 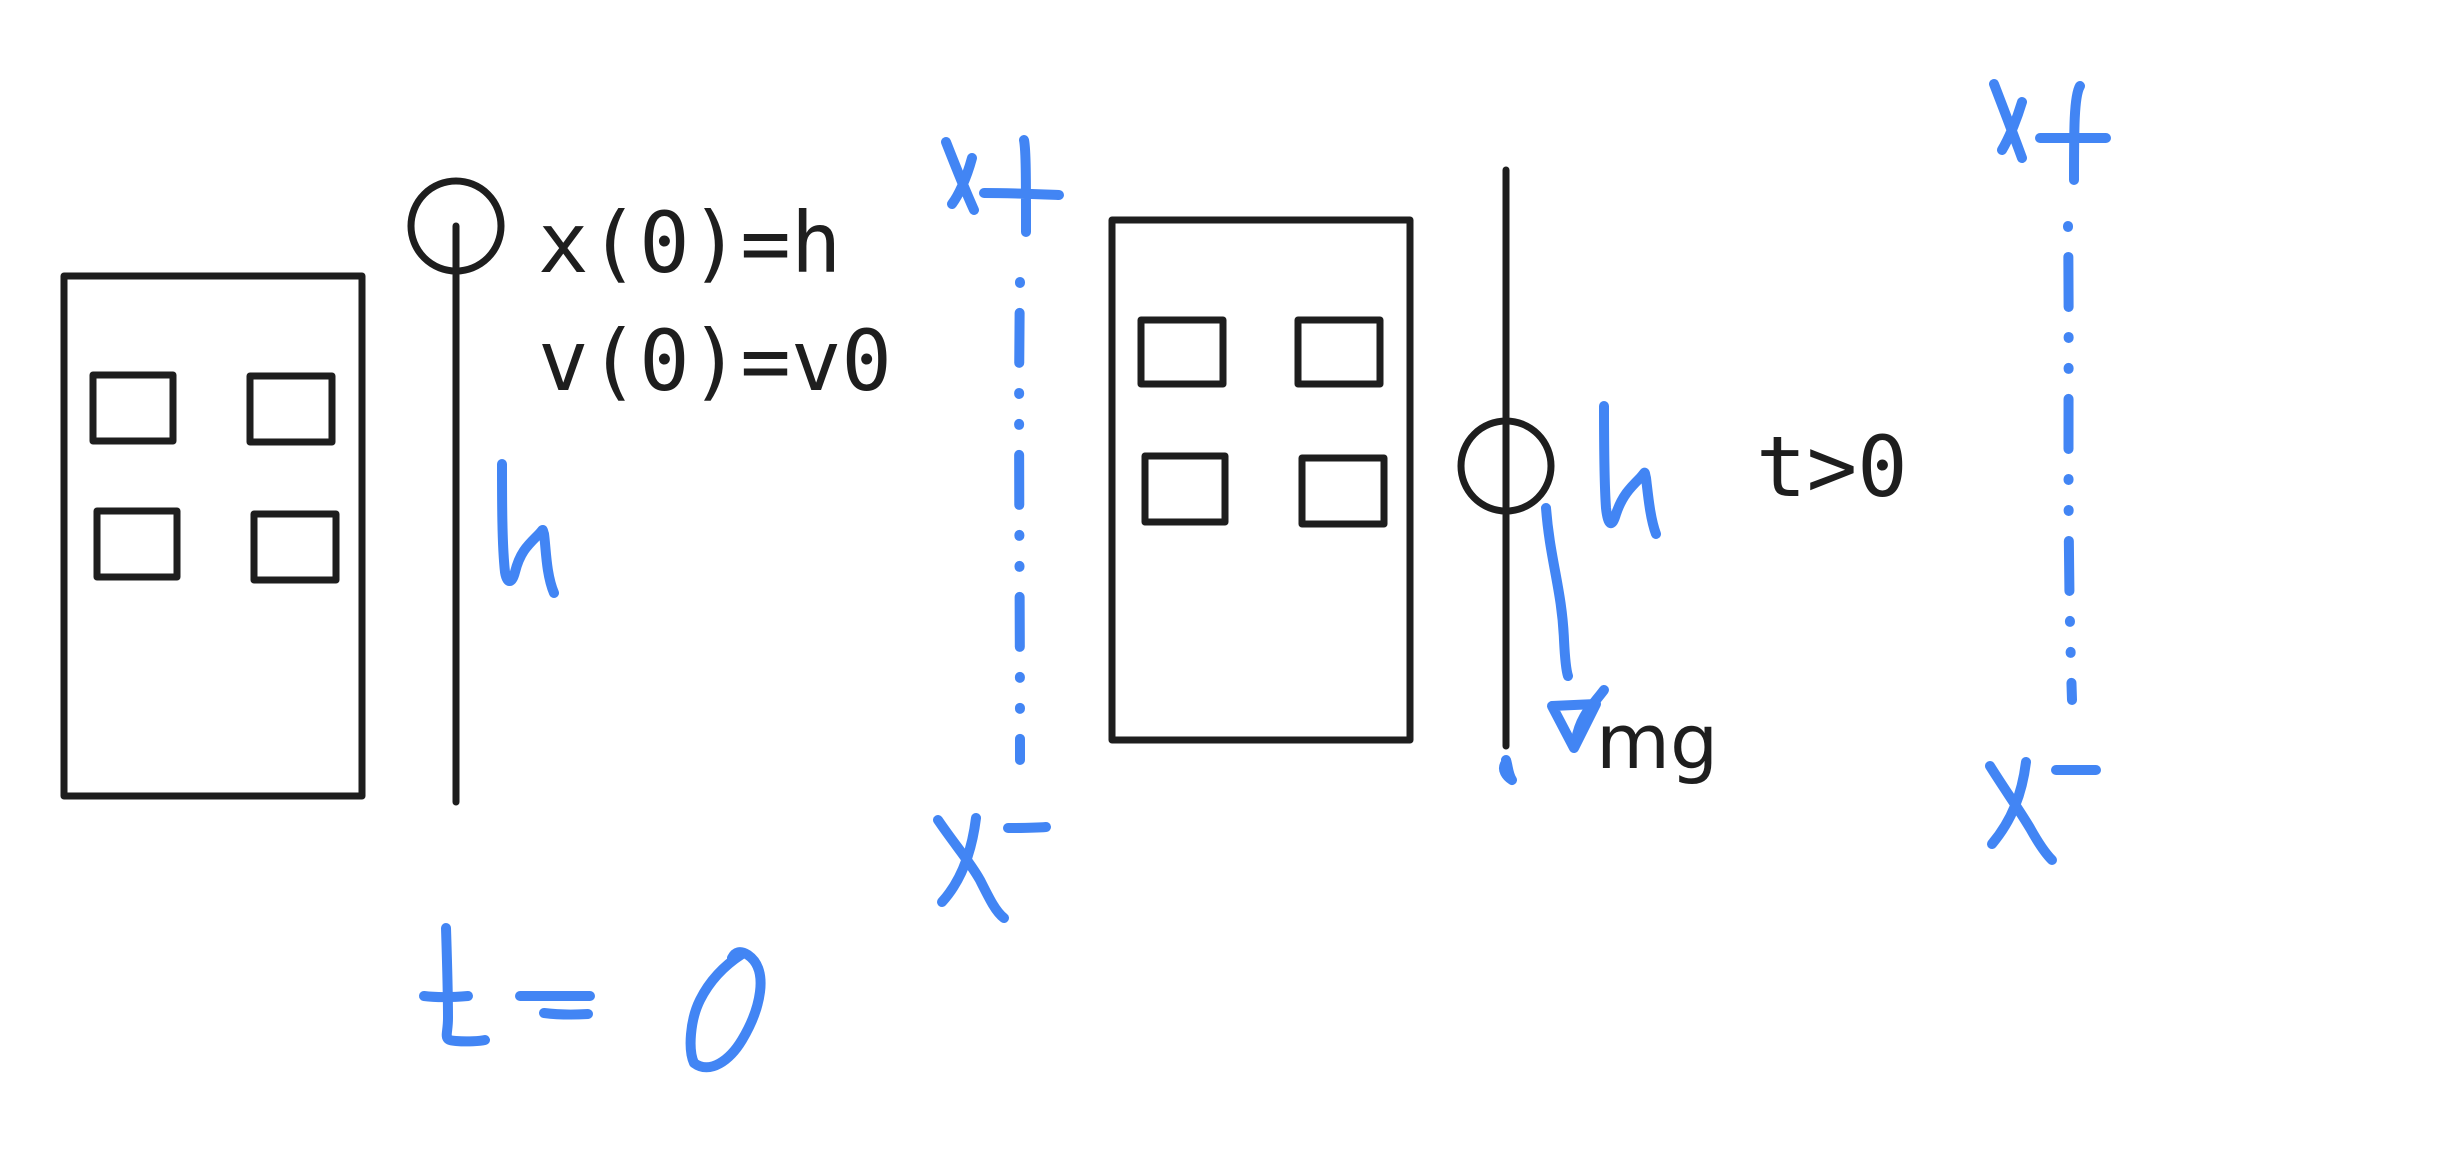 I want to click on building-left-outline, so click(x=213, y=536).